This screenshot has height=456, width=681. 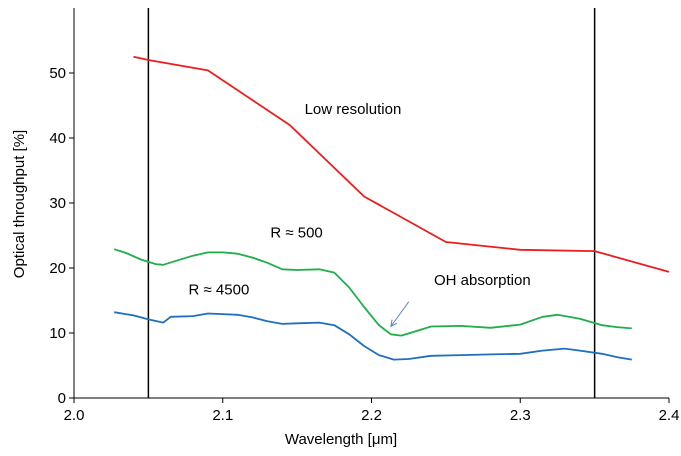 What do you see at coordinates (57, 203) in the screenshot?
I see `y-tick-label: 30` at bounding box center [57, 203].